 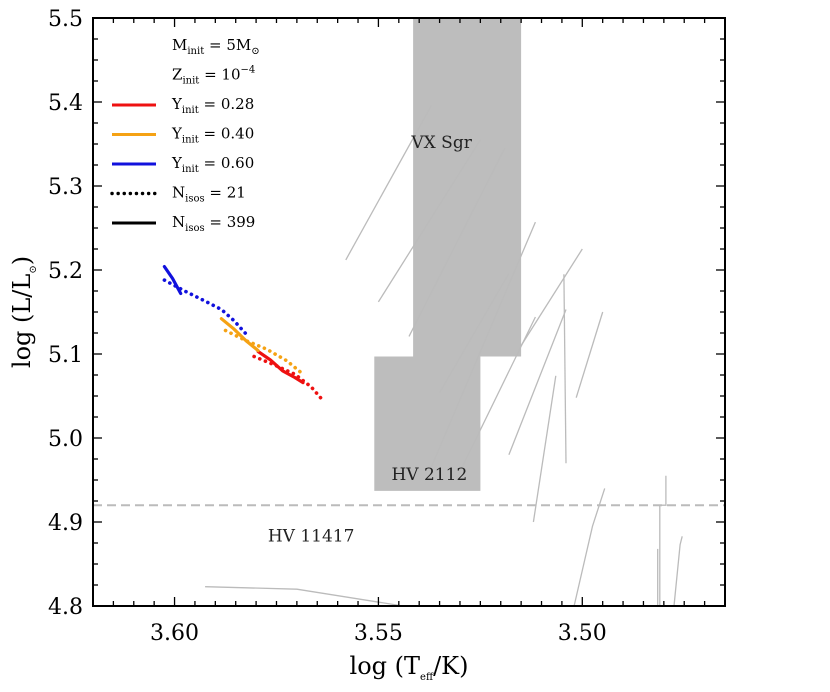 What do you see at coordinates (212, 164) in the screenshot?
I see `legend-label-4: Yinit = 0.60` at bounding box center [212, 164].